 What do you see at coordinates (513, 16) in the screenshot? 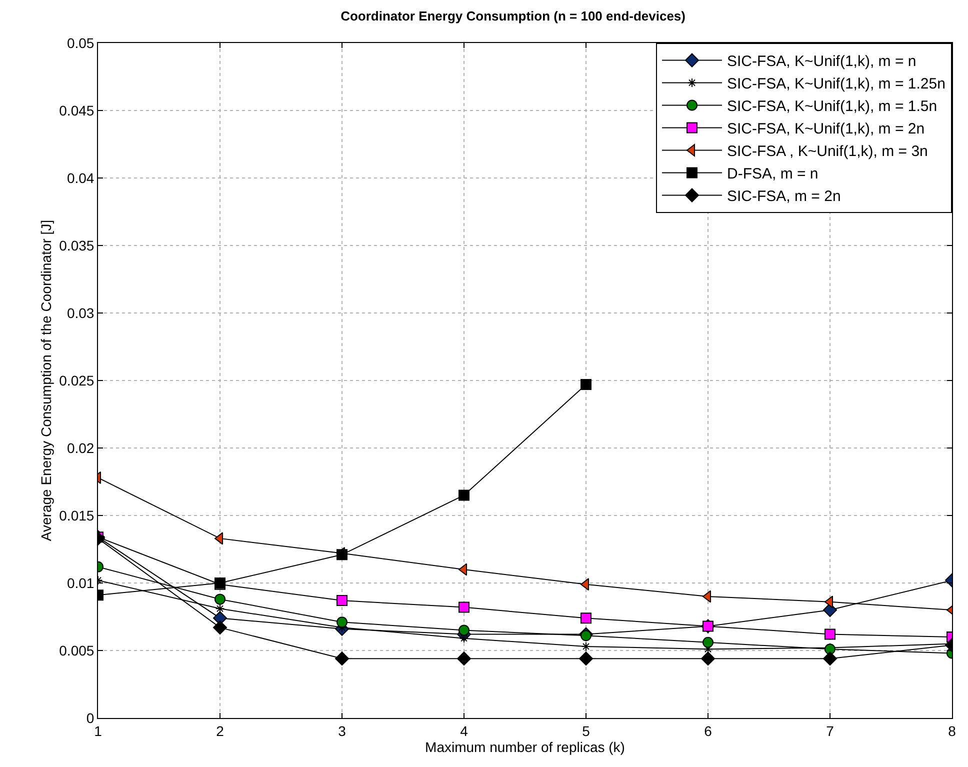
I see `chart-title: Coordinator Energy Consumption (n = 100 end-devices)` at bounding box center [513, 16].